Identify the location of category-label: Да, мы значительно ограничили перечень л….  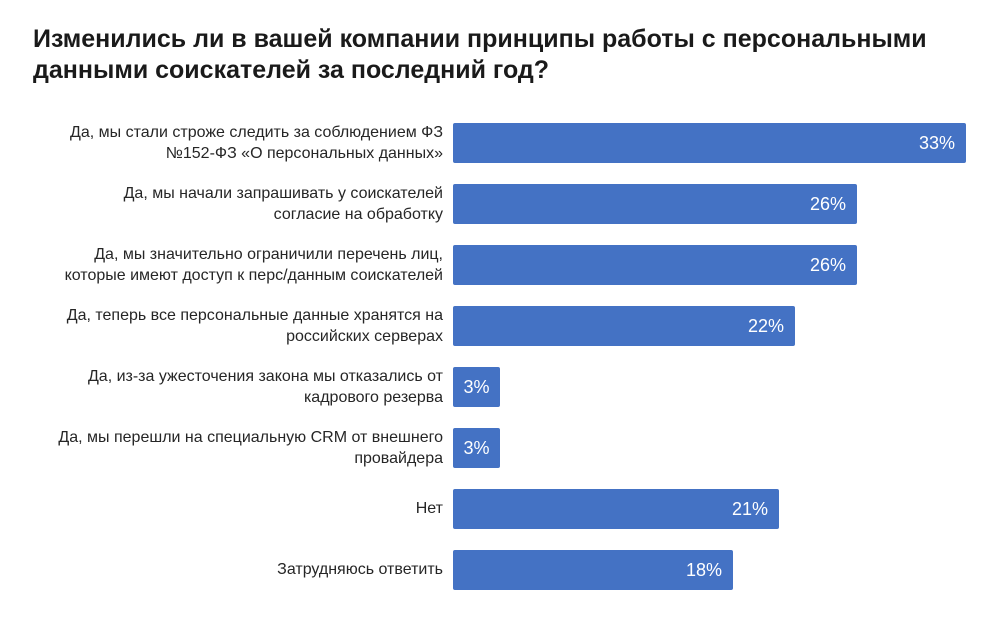
(253, 264).